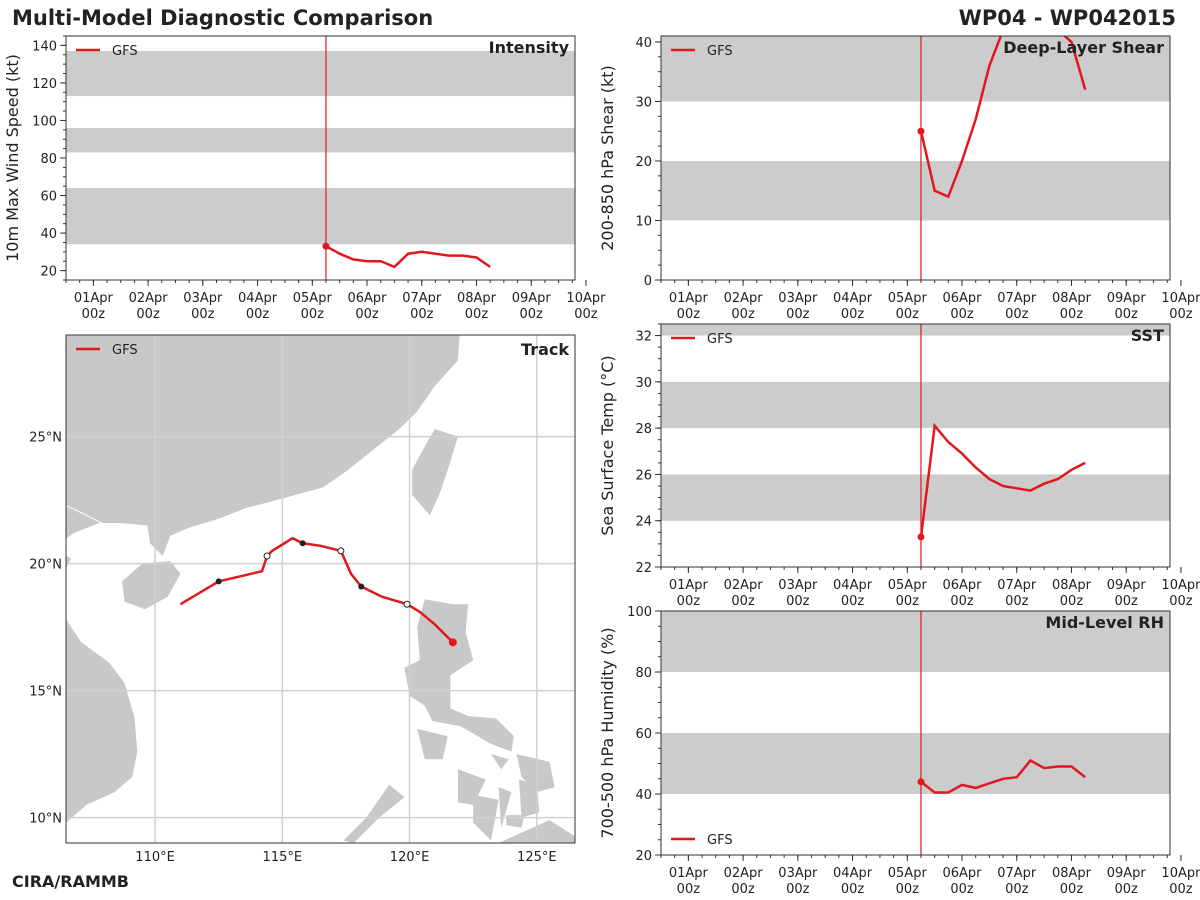 The width and height of the screenshot is (1200, 900). What do you see at coordinates (459, 675) in the screenshot?
I see `land-luzon` at bounding box center [459, 675].